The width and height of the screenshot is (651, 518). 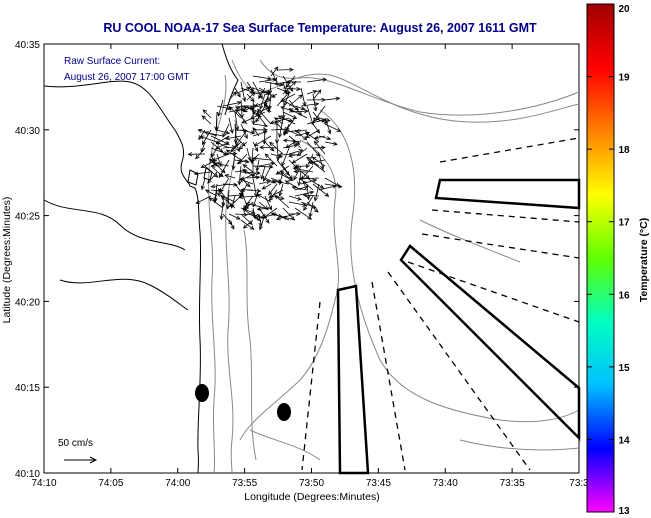 What do you see at coordinates (250, 345) in the screenshot?
I see `contour-line` at bounding box center [250, 345].